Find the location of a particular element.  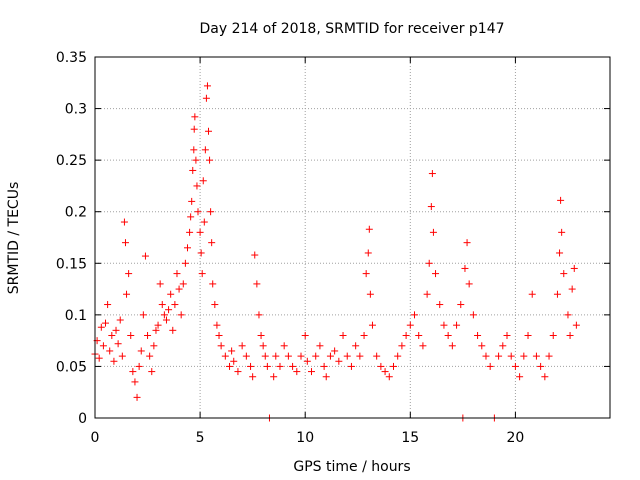

y-tick-label: 0.3 is located at coordinates (76, 110).